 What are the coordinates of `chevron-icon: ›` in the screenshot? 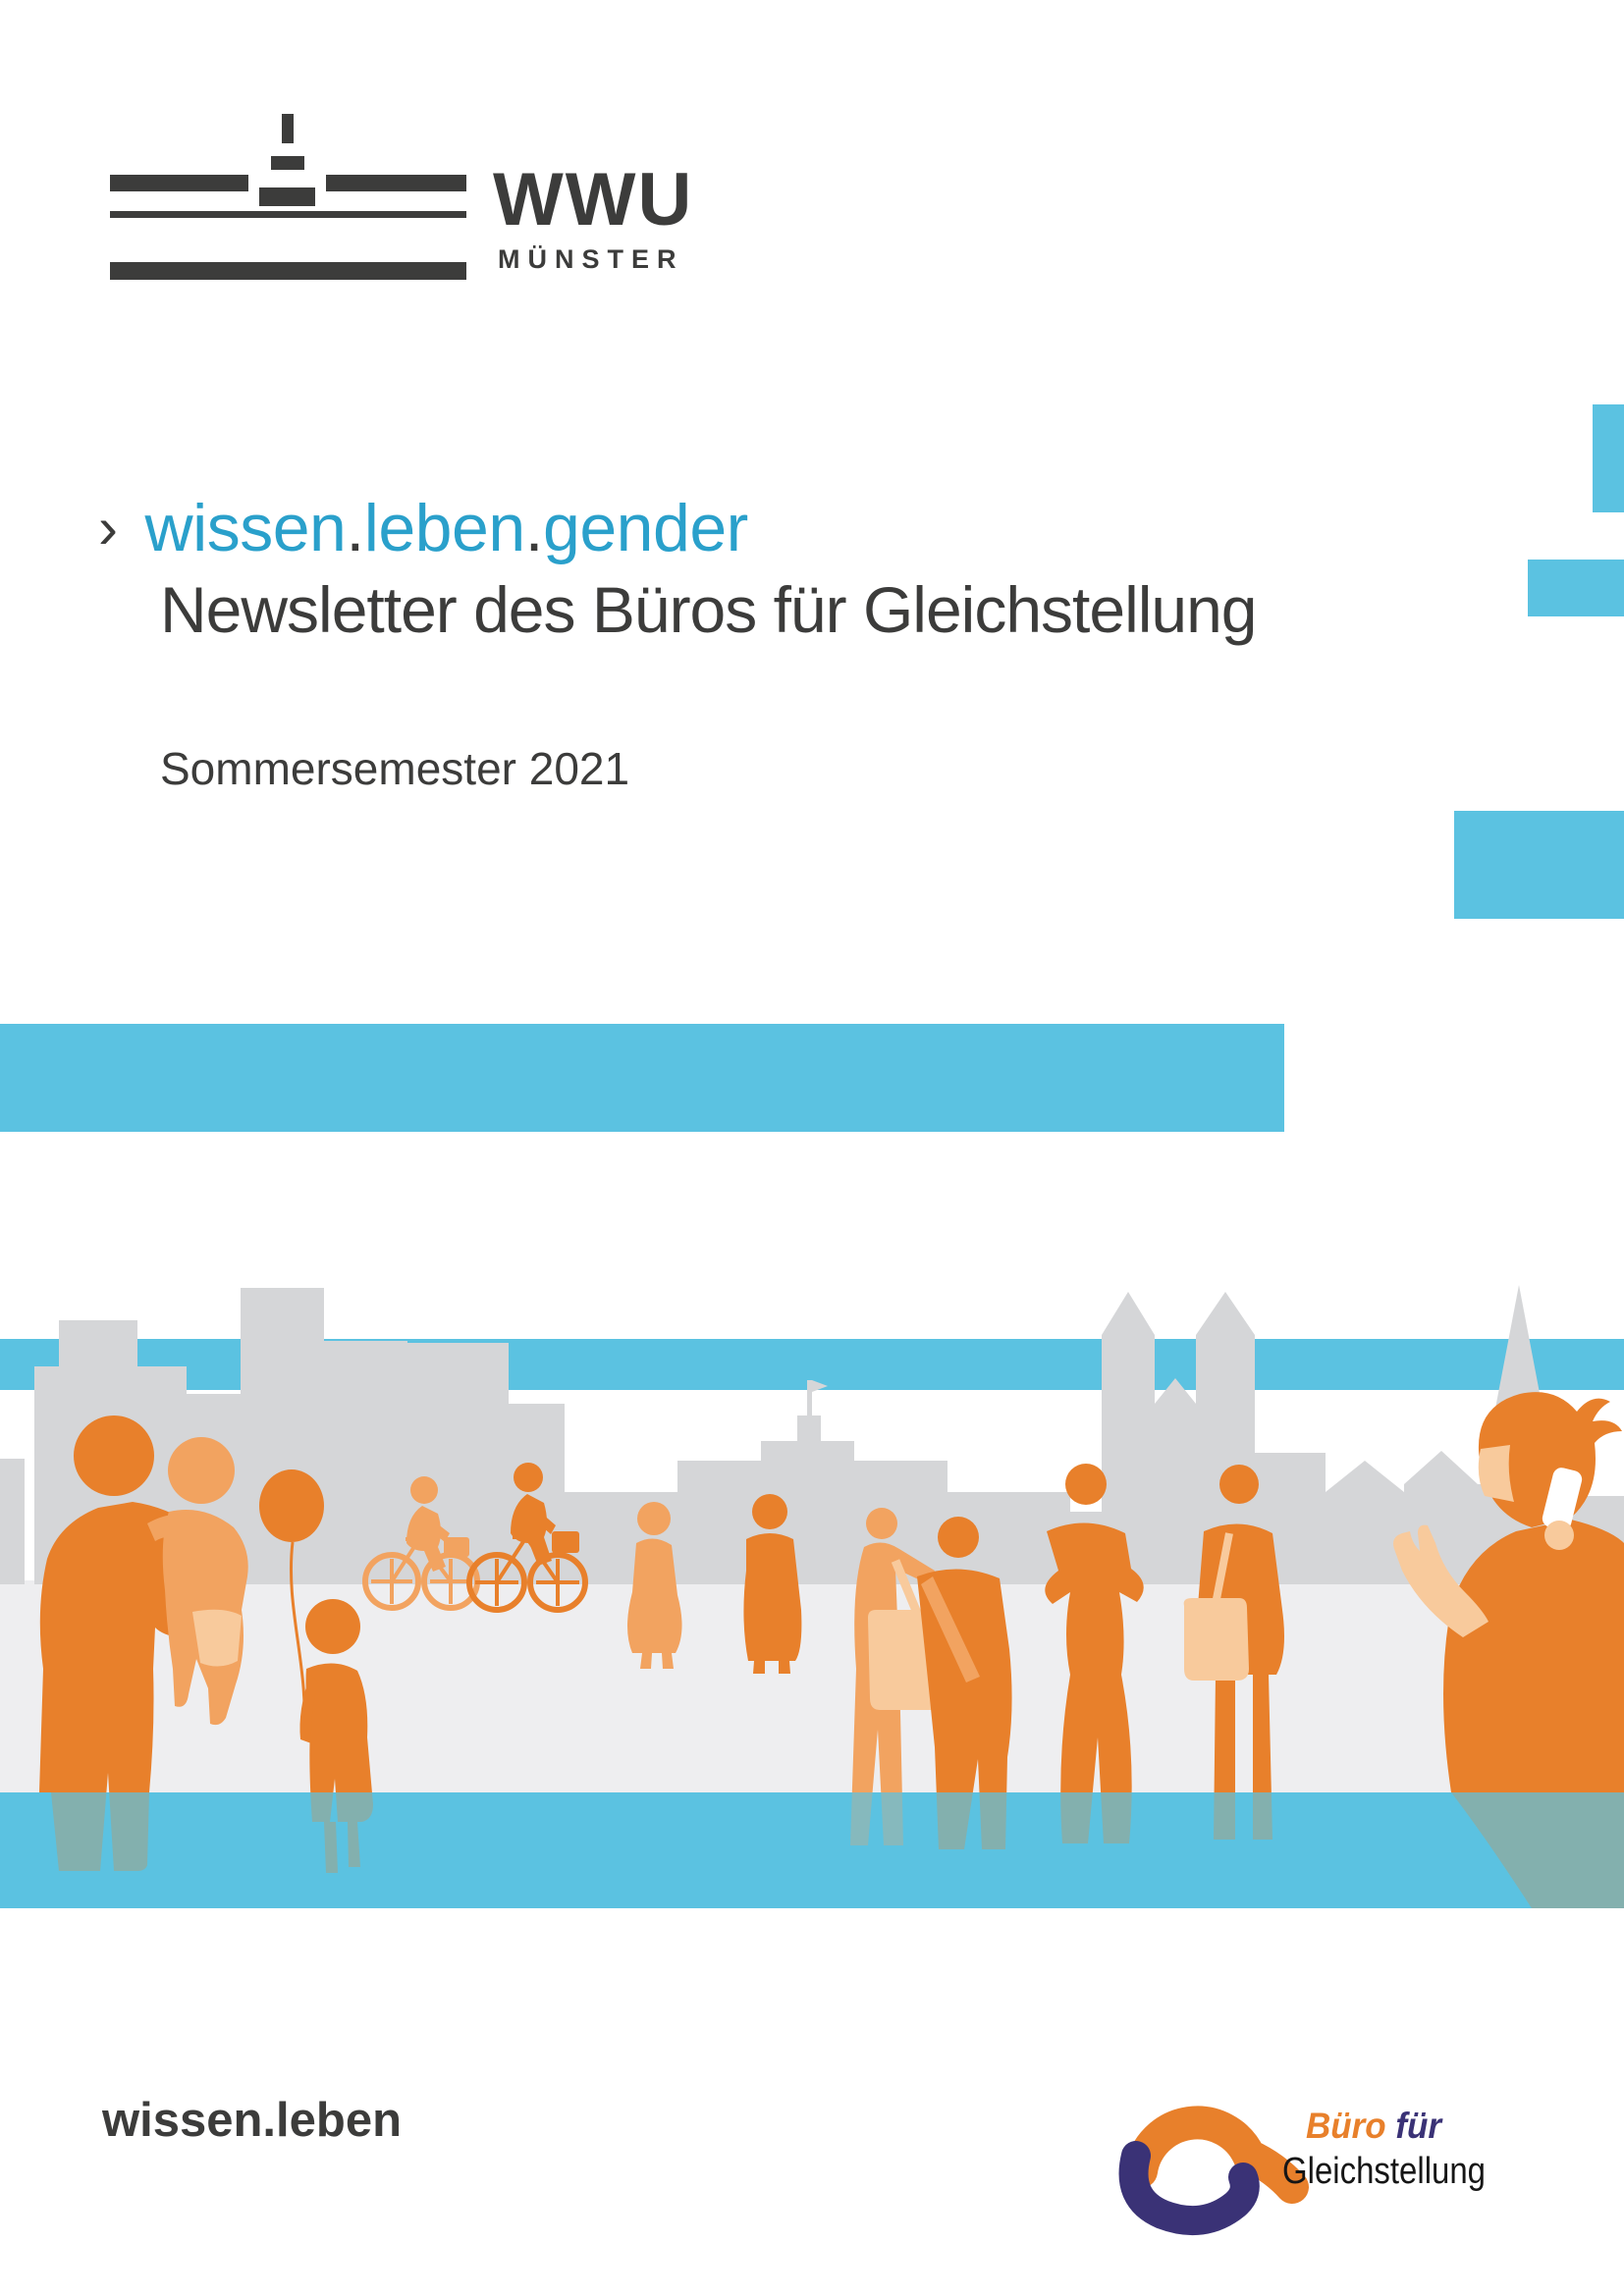 It's located at (108, 528).